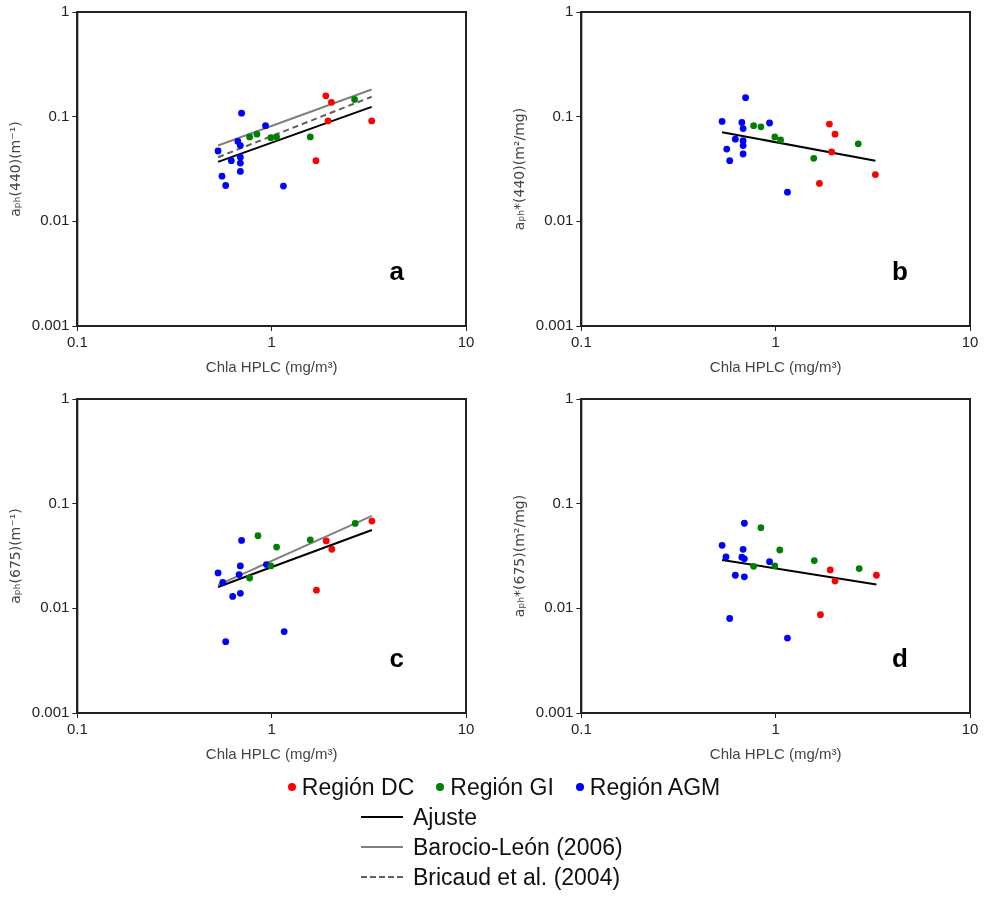 Image resolution: width=1008 pixels, height=917 pixels. Describe the element at coordinates (15, 556) in the screenshot. I see `y-axis-title: aₚₕ(675)(m⁻¹)` at that location.